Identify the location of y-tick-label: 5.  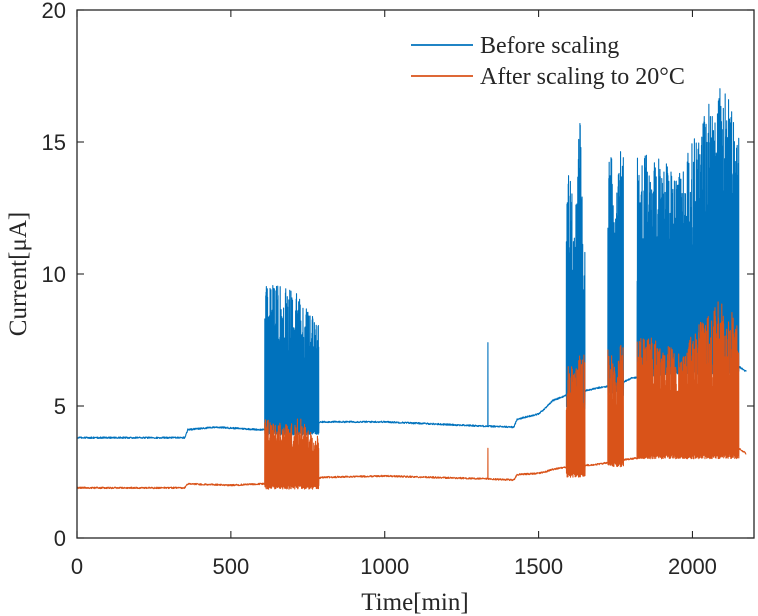
(60, 406).